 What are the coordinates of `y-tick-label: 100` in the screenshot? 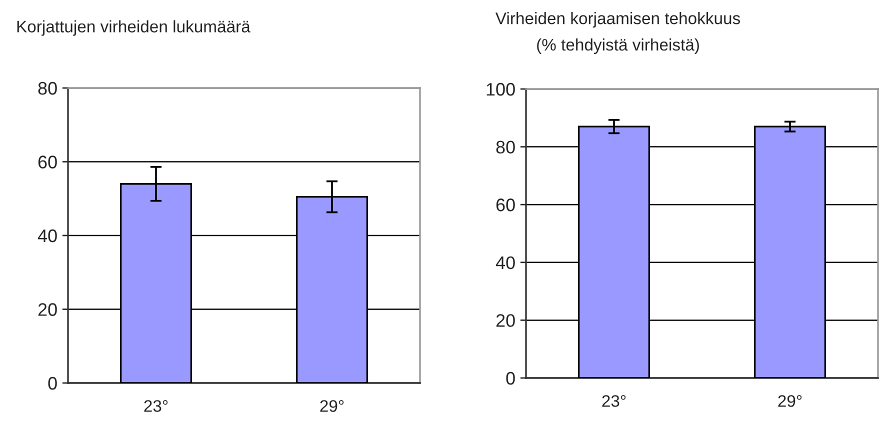 It's located at (500, 89).